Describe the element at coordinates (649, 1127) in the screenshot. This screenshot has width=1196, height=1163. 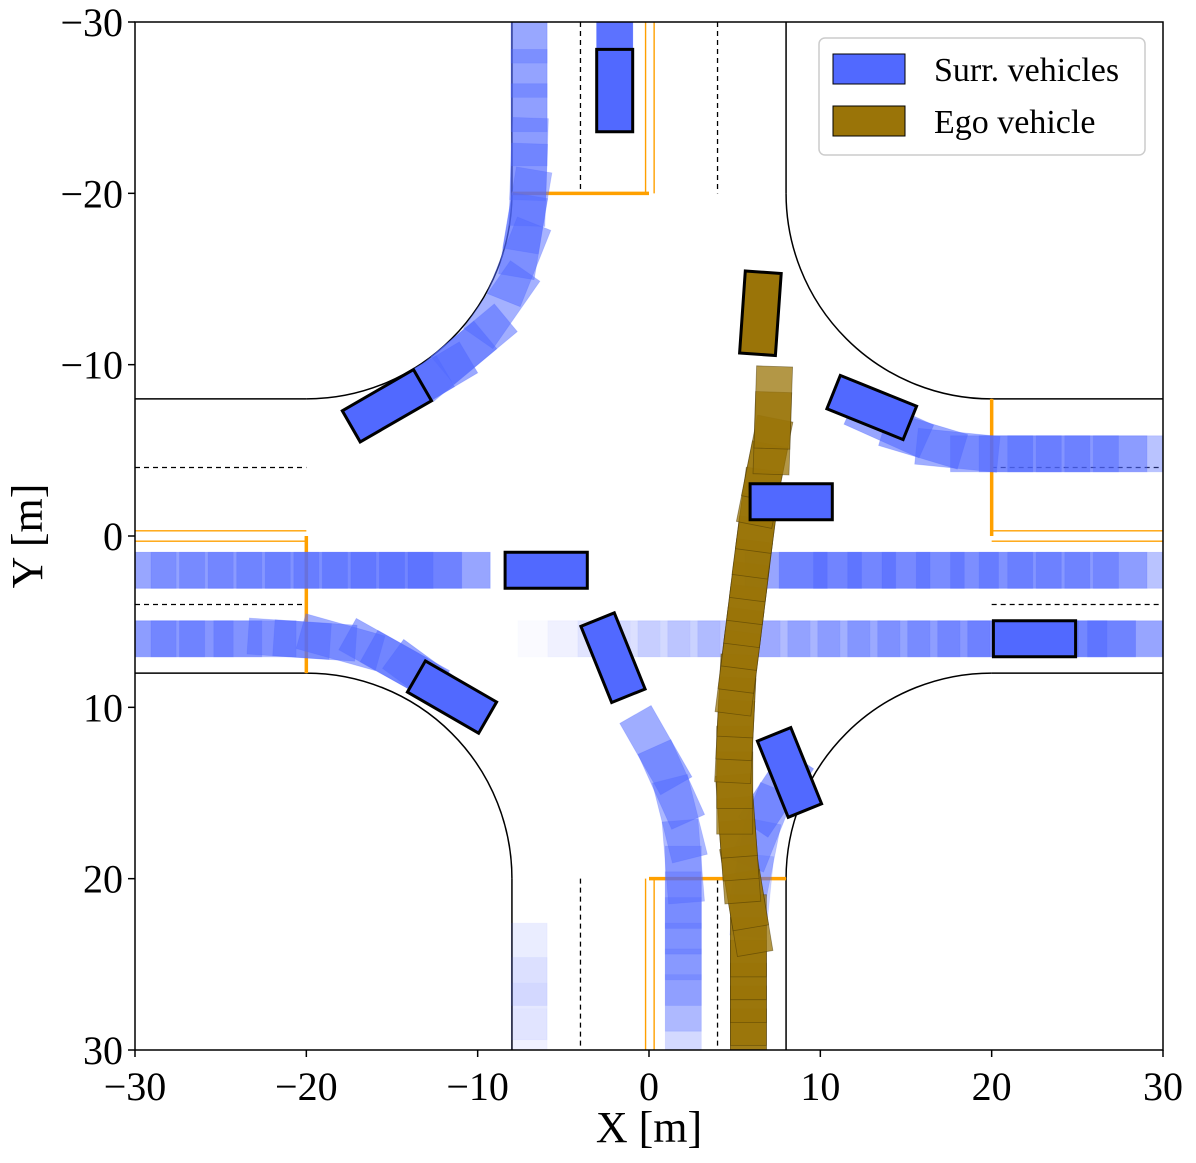
I see `x-axis-title: X [m]` at that location.